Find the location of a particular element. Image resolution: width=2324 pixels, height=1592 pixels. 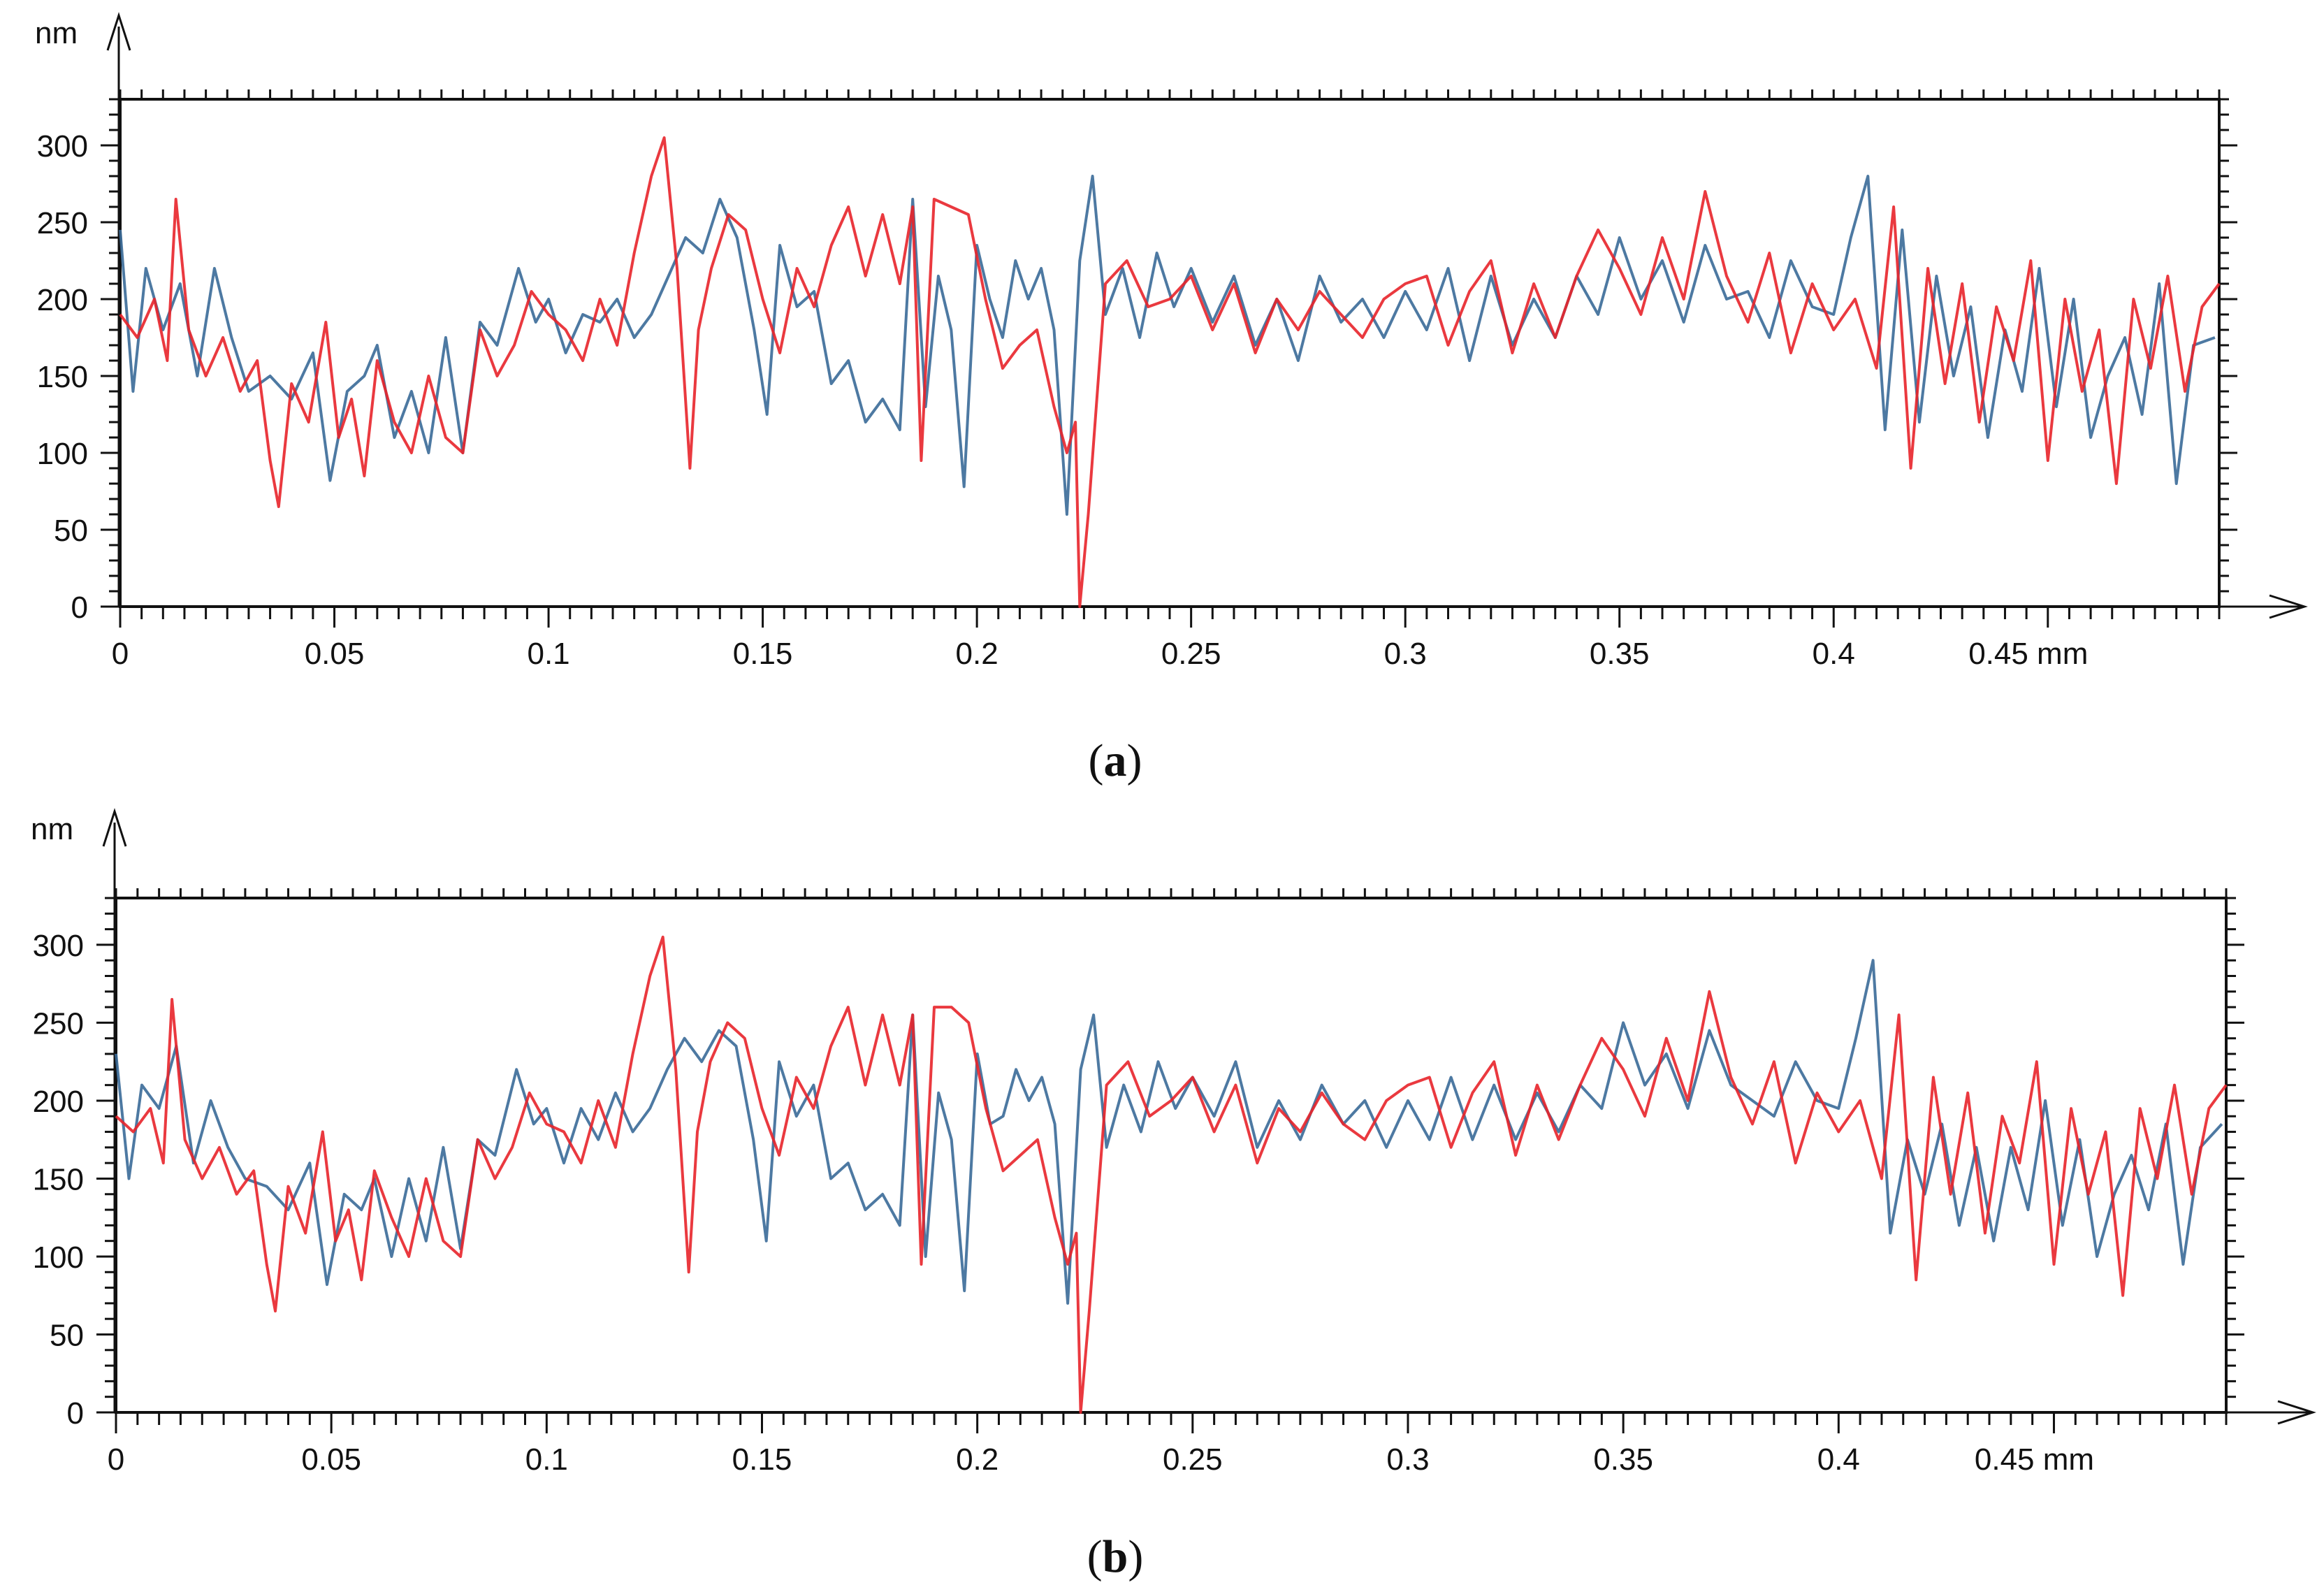

panel-caption: (a) is located at coordinates (1115, 760).